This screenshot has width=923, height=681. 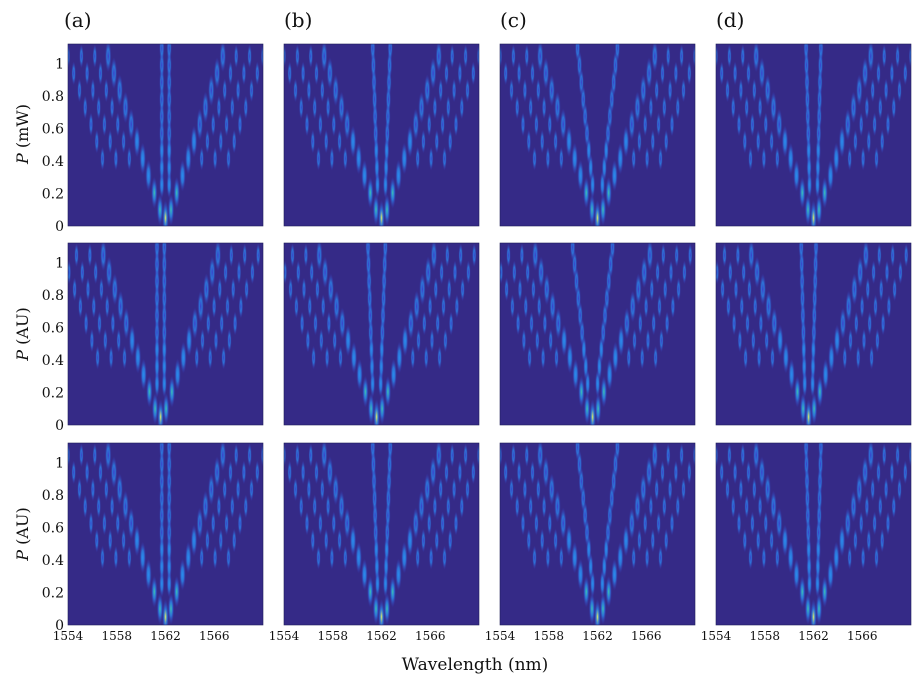 What do you see at coordinates (430, 636) in the screenshot?
I see `x-tick-label: 1566` at bounding box center [430, 636].